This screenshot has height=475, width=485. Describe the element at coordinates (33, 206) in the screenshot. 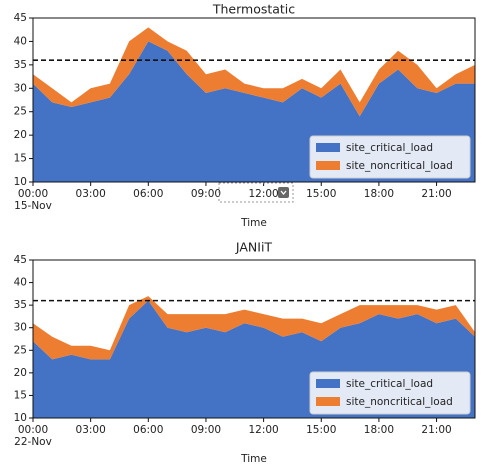

I see `x-date-label: 15-Nov` at that location.